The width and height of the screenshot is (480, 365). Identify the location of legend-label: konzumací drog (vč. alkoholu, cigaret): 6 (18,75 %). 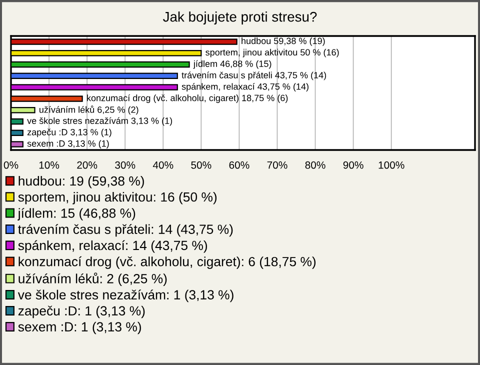
(167, 262).